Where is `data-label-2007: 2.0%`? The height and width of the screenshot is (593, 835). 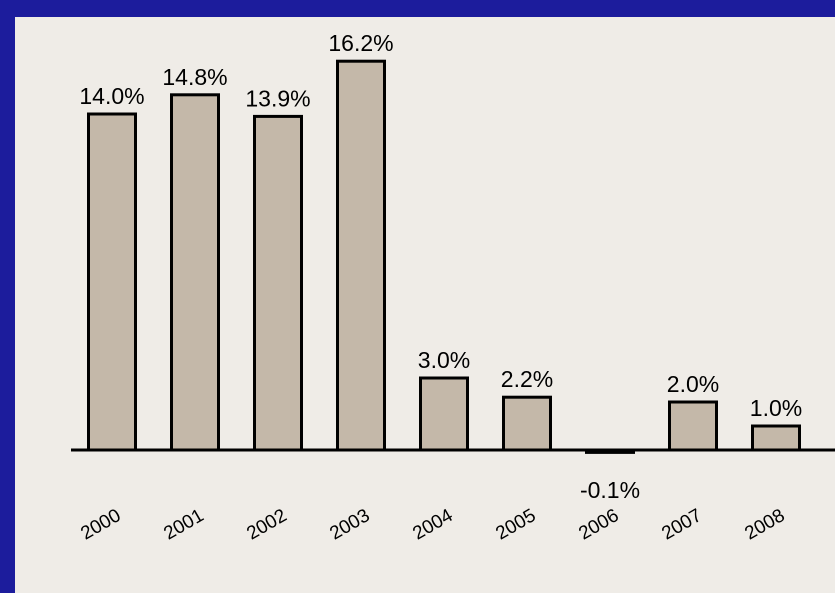
data-label-2007: 2.0% is located at coordinates (693, 384).